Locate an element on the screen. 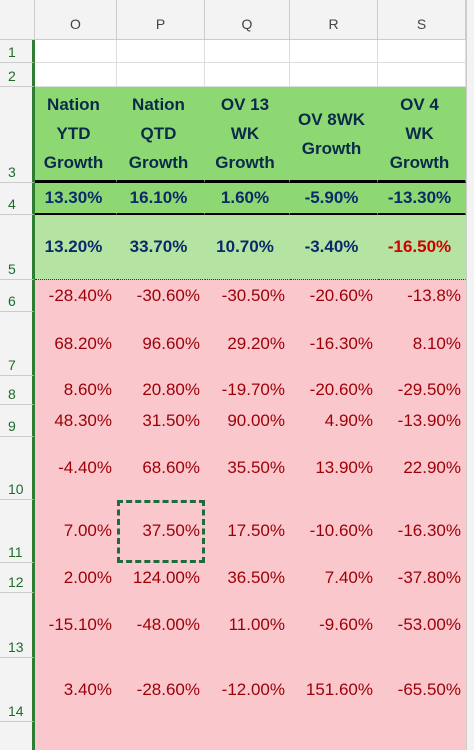  cell: 22.90% is located at coordinates (422, 468).